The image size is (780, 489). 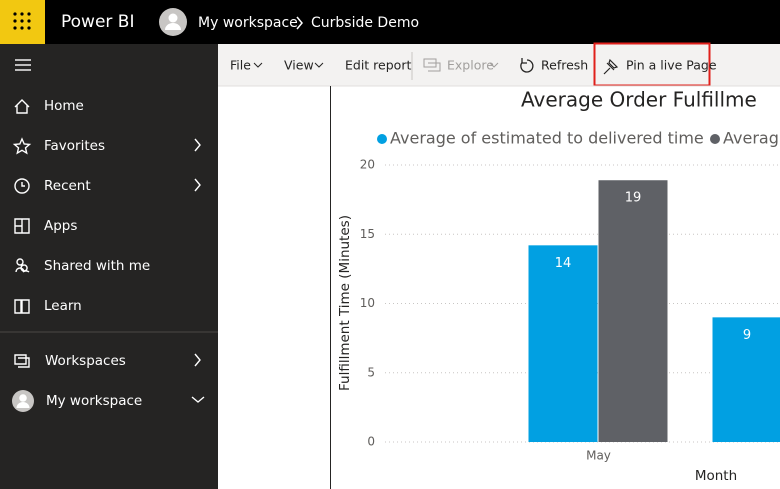 I want to click on toolbar, so click(x=499, y=65).